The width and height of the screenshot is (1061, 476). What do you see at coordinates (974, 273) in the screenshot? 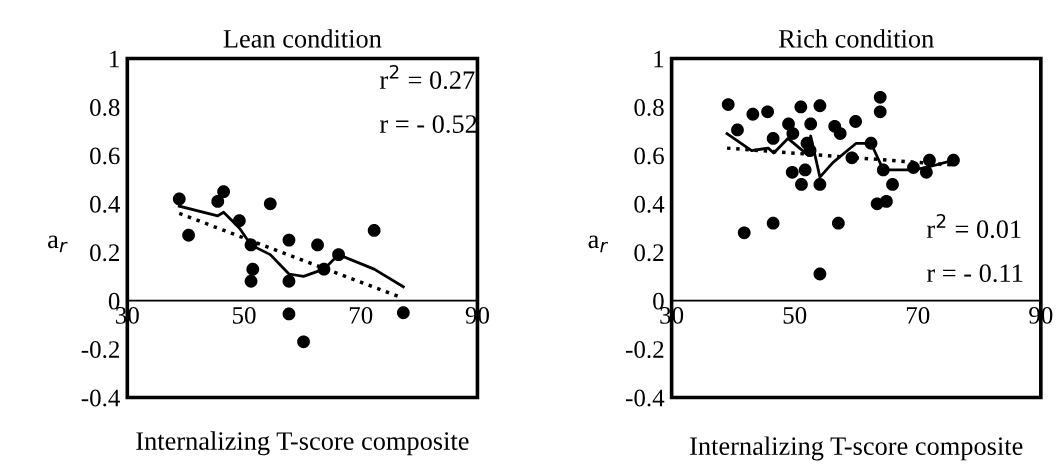
I see `annotation: r = - 0.11` at bounding box center [974, 273].